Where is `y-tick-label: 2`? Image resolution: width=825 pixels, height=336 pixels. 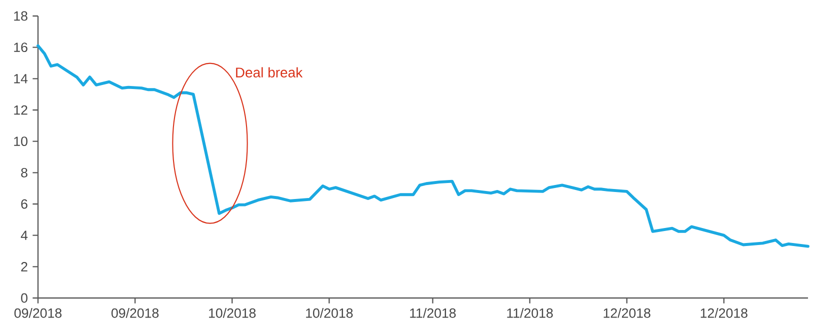
y-tick-label: 2 is located at coordinates (24, 267).